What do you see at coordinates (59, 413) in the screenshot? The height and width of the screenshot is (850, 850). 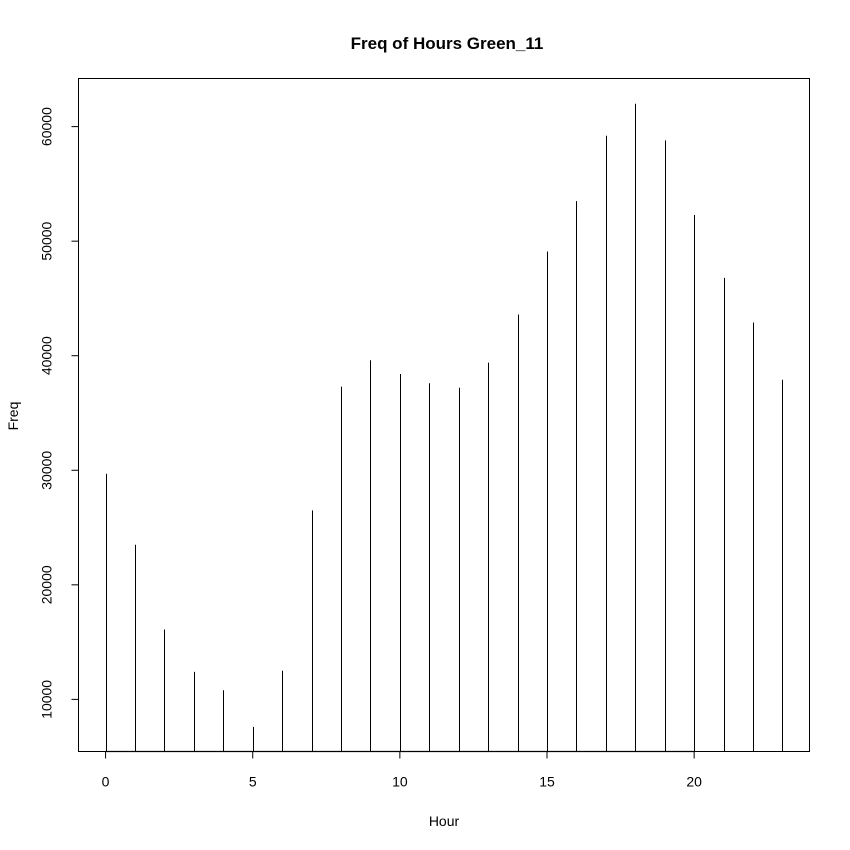 I see `y-axis: 10000 20000 30000 40000 50000 60000` at bounding box center [59, 413].